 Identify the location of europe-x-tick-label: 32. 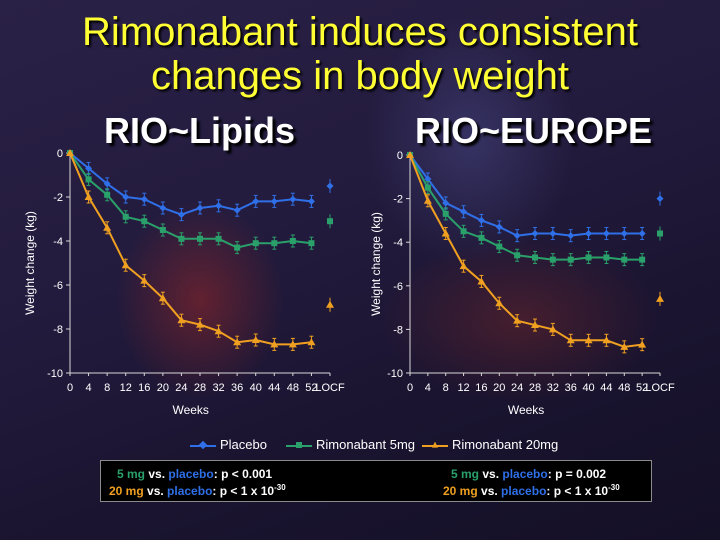
(553, 388).